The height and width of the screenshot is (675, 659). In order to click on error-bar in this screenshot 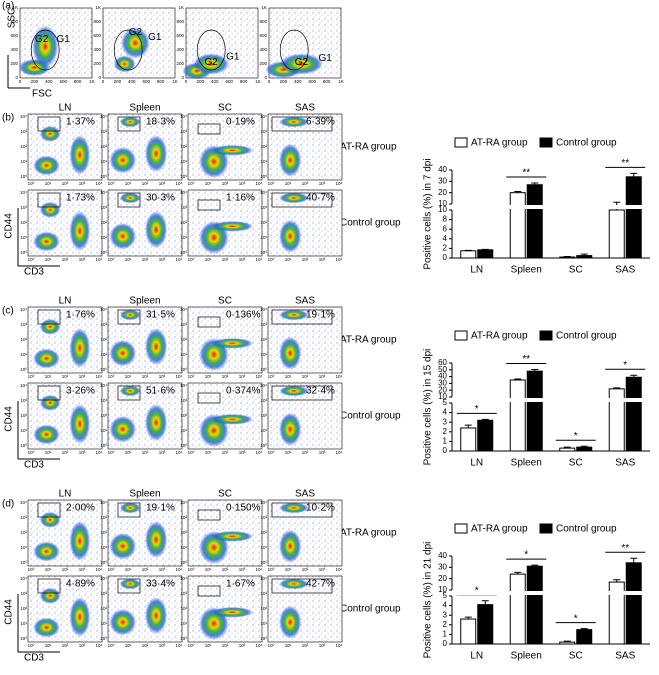, I will do `click(518, 379)`.